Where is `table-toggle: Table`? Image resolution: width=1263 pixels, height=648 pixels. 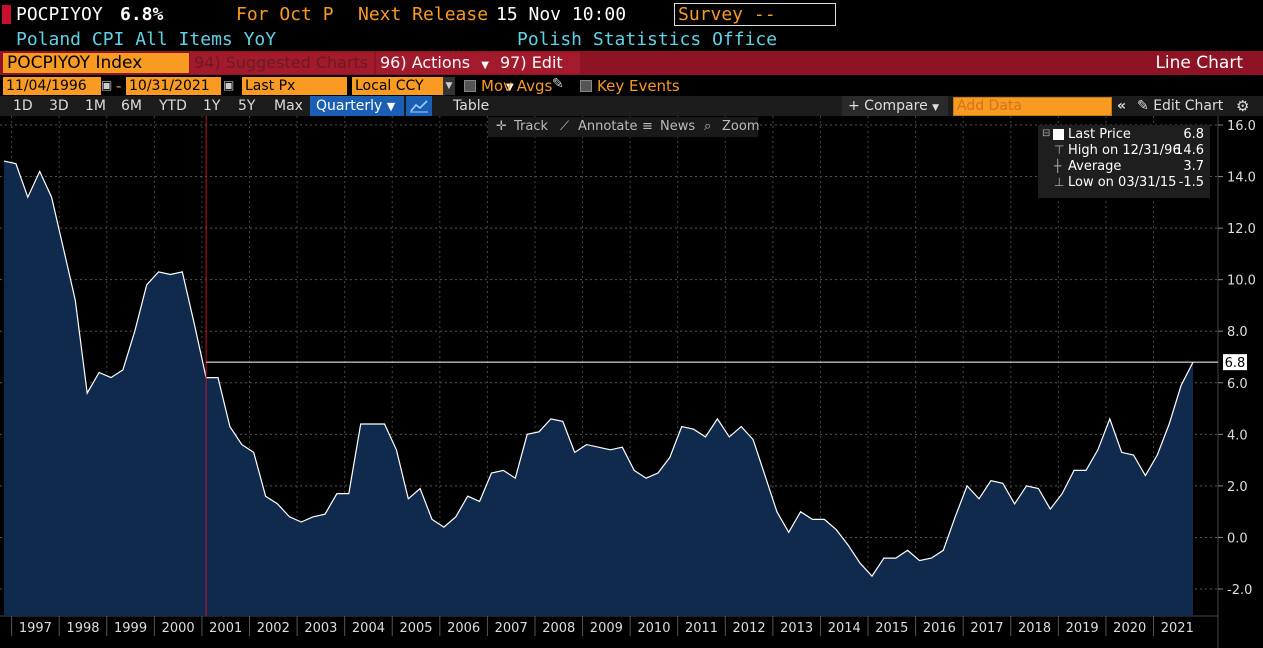
table-toggle: Table is located at coordinates (471, 106).